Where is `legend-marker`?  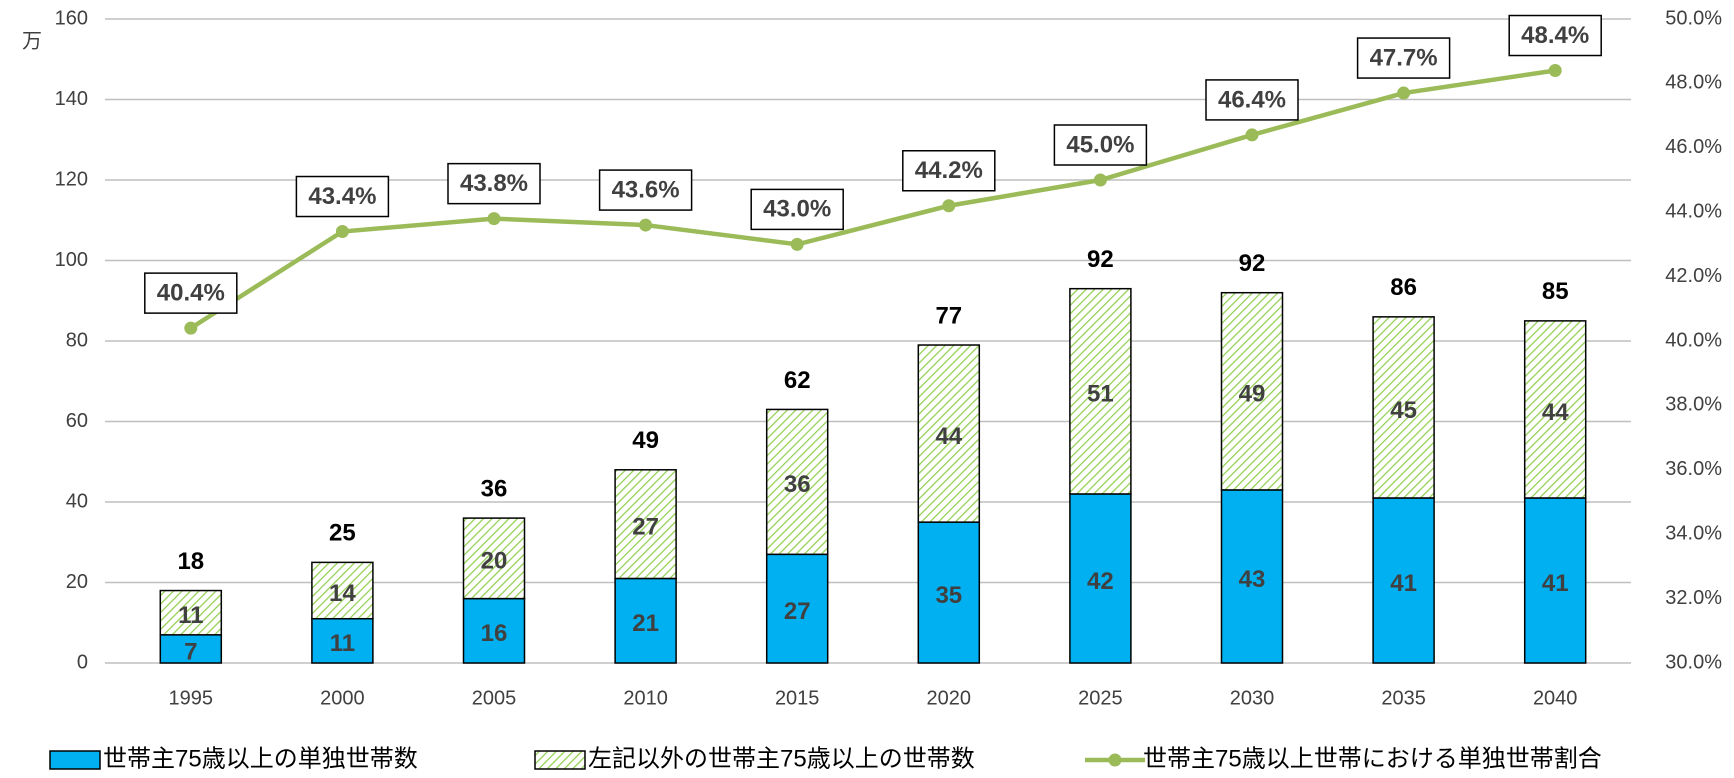
legend-marker is located at coordinates (1115, 760).